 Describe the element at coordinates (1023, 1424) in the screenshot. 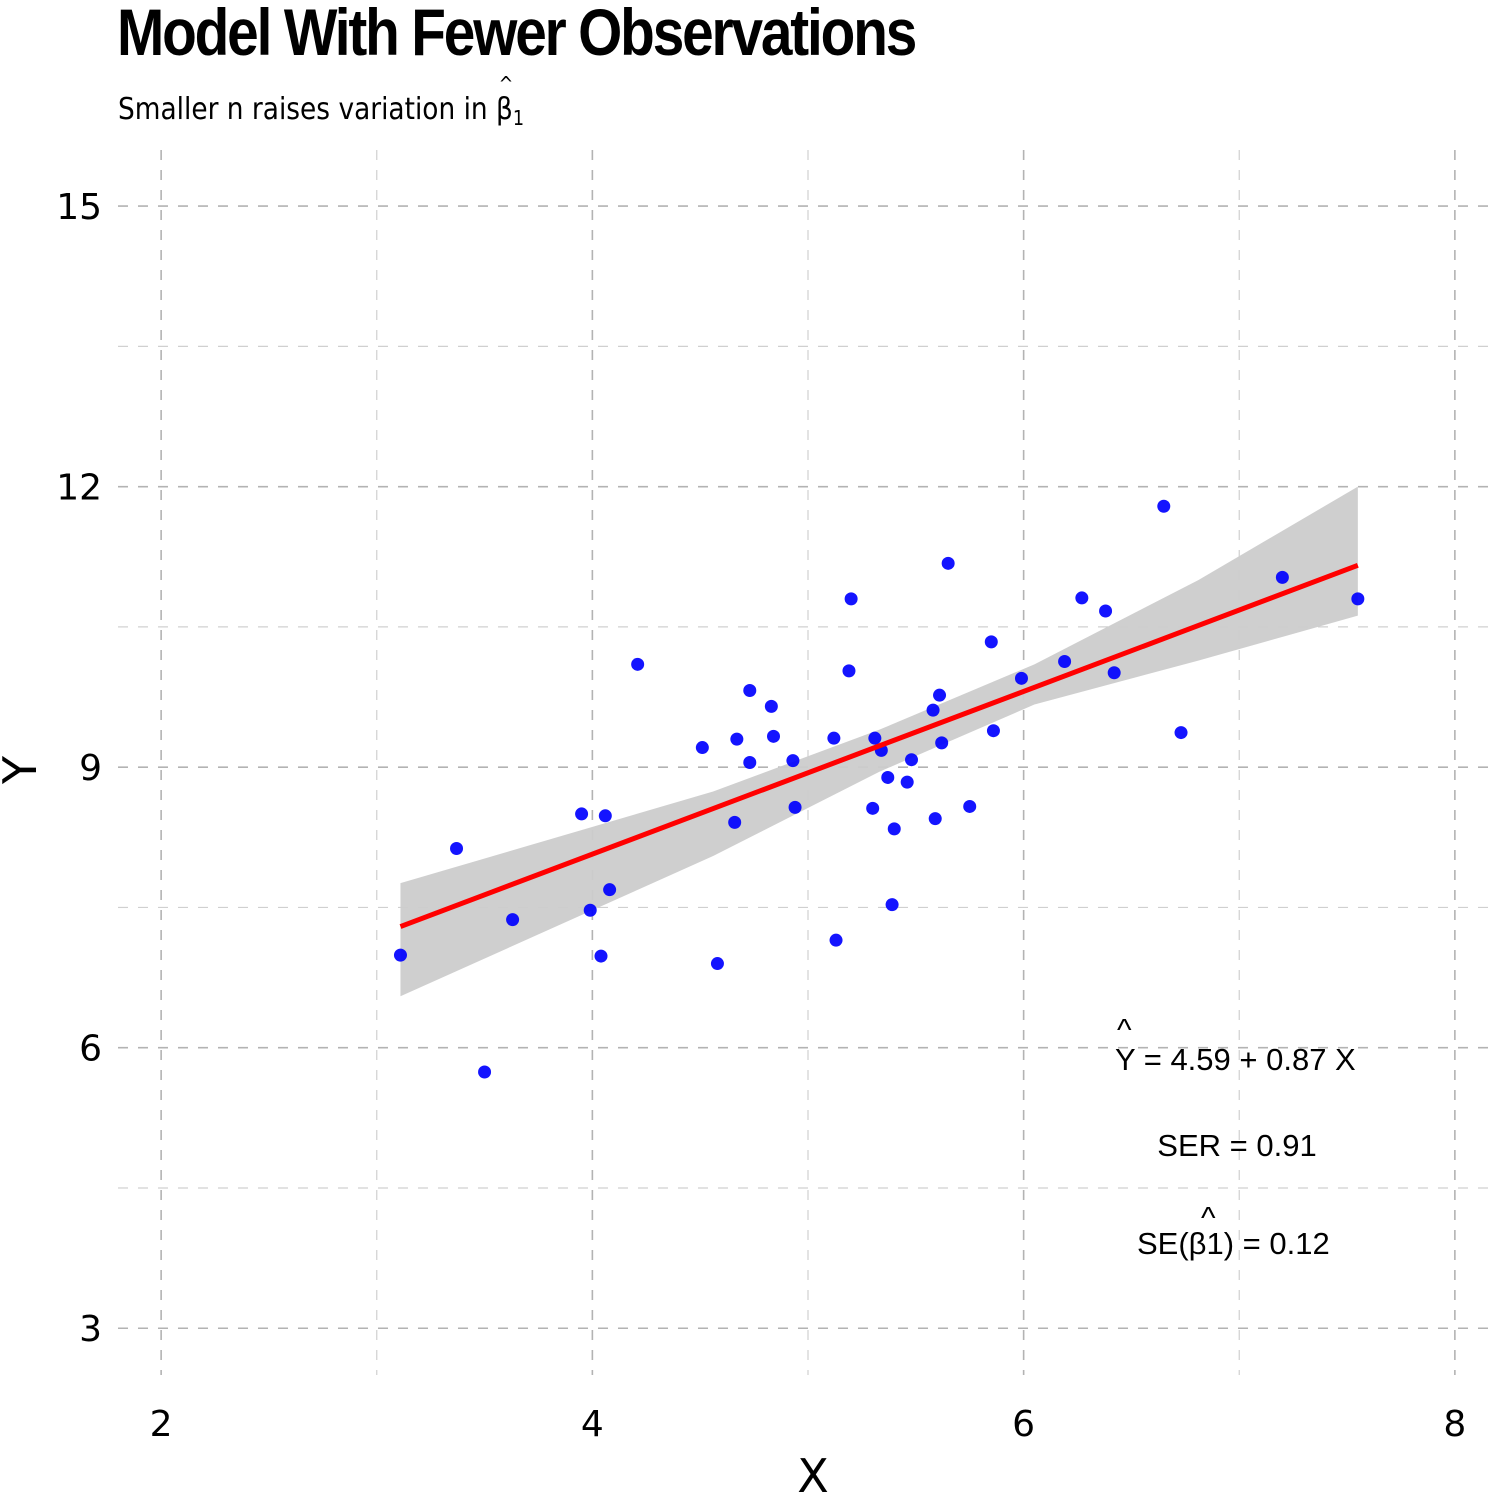

I see `x-tick-label-6: 6` at that location.